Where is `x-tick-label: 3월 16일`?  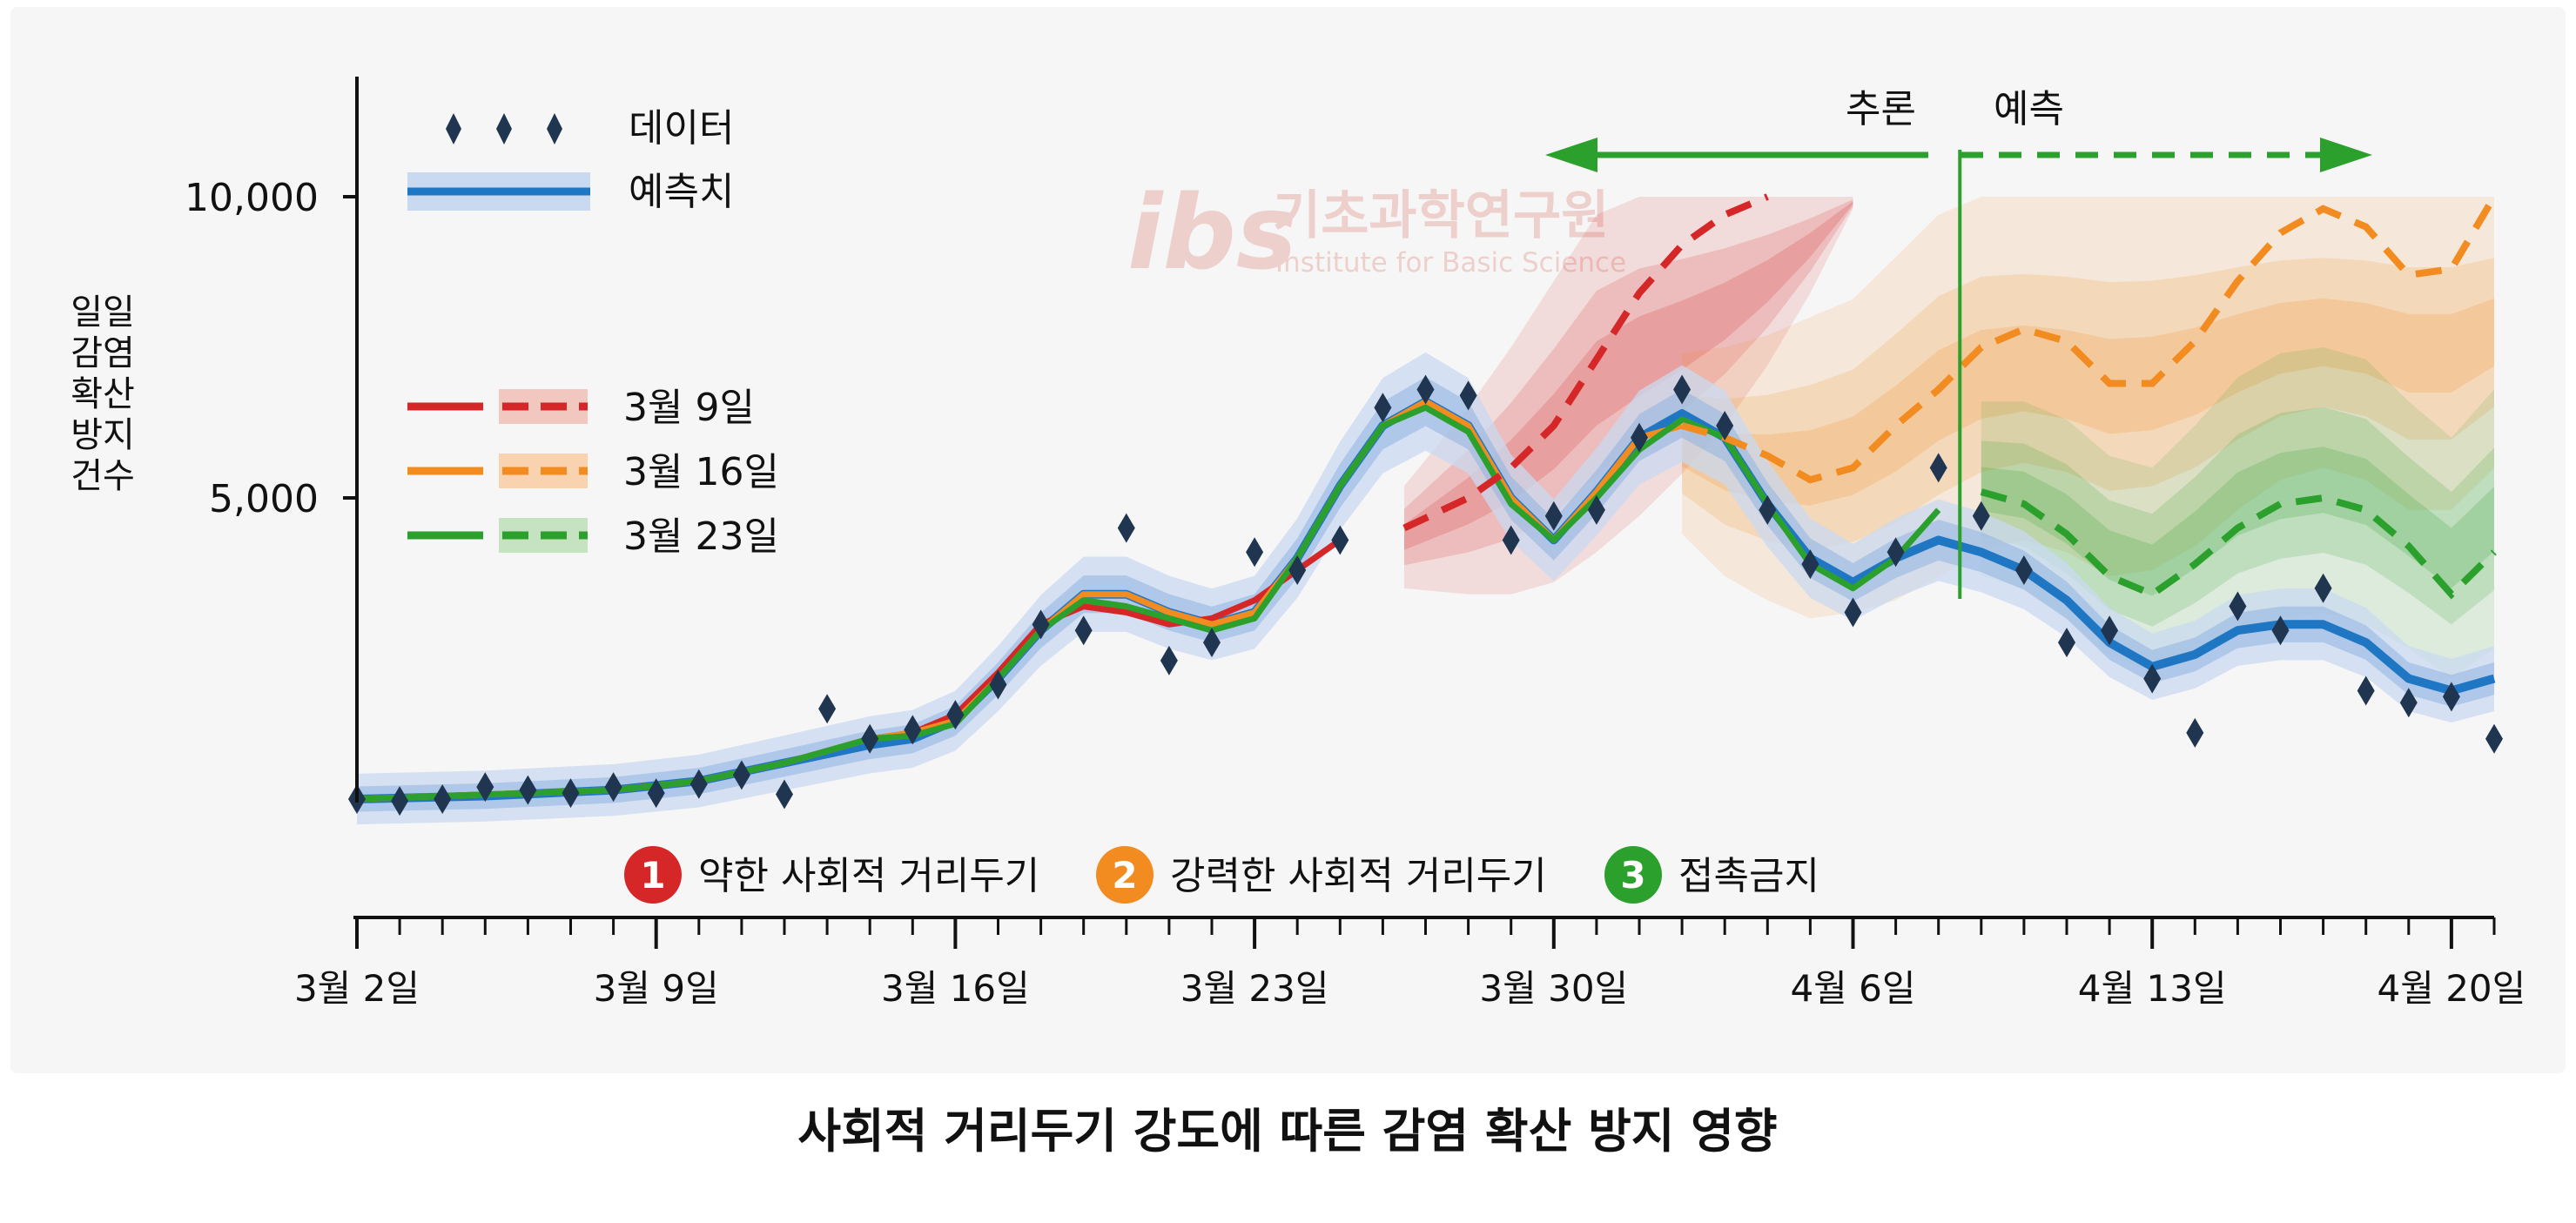
x-tick-label: 3월 16일 is located at coordinates (955, 988).